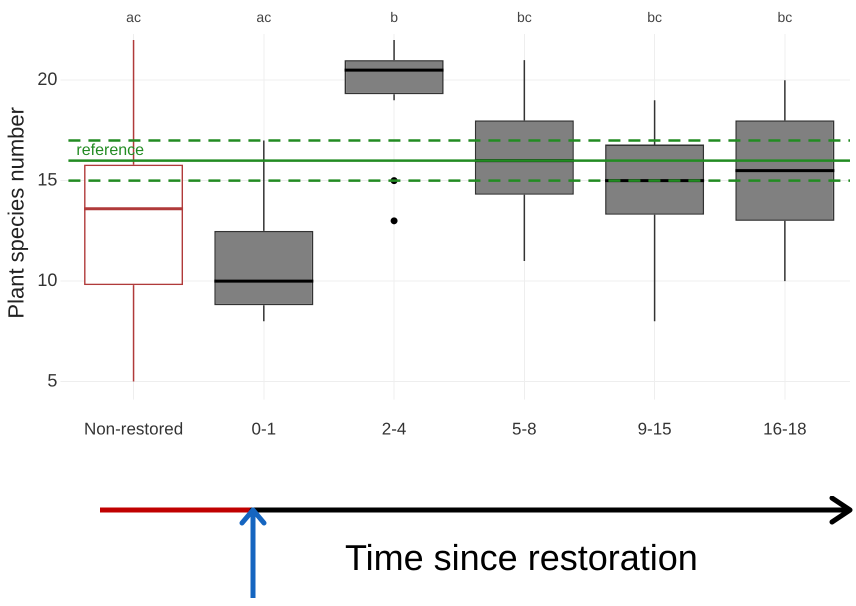 The width and height of the screenshot is (856, 606). I want to click on x-tick-label: 16-18, so click(785, 428).